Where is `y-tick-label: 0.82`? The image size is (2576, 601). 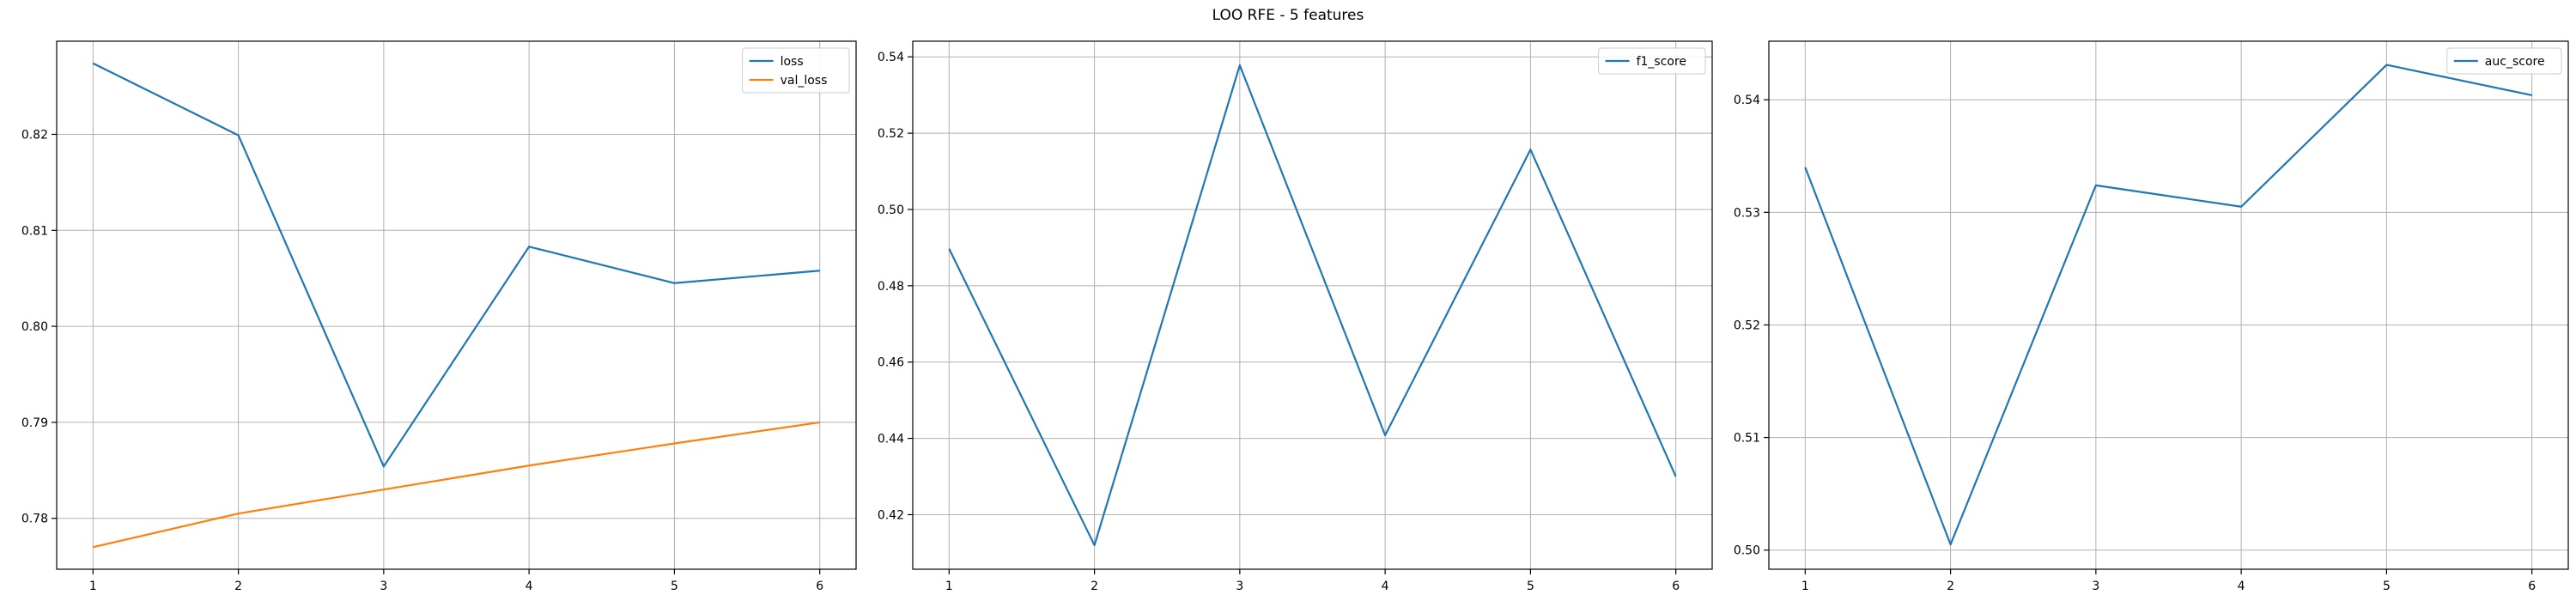 y-tick-label: 0.82 is located at coordinates (34, 135).